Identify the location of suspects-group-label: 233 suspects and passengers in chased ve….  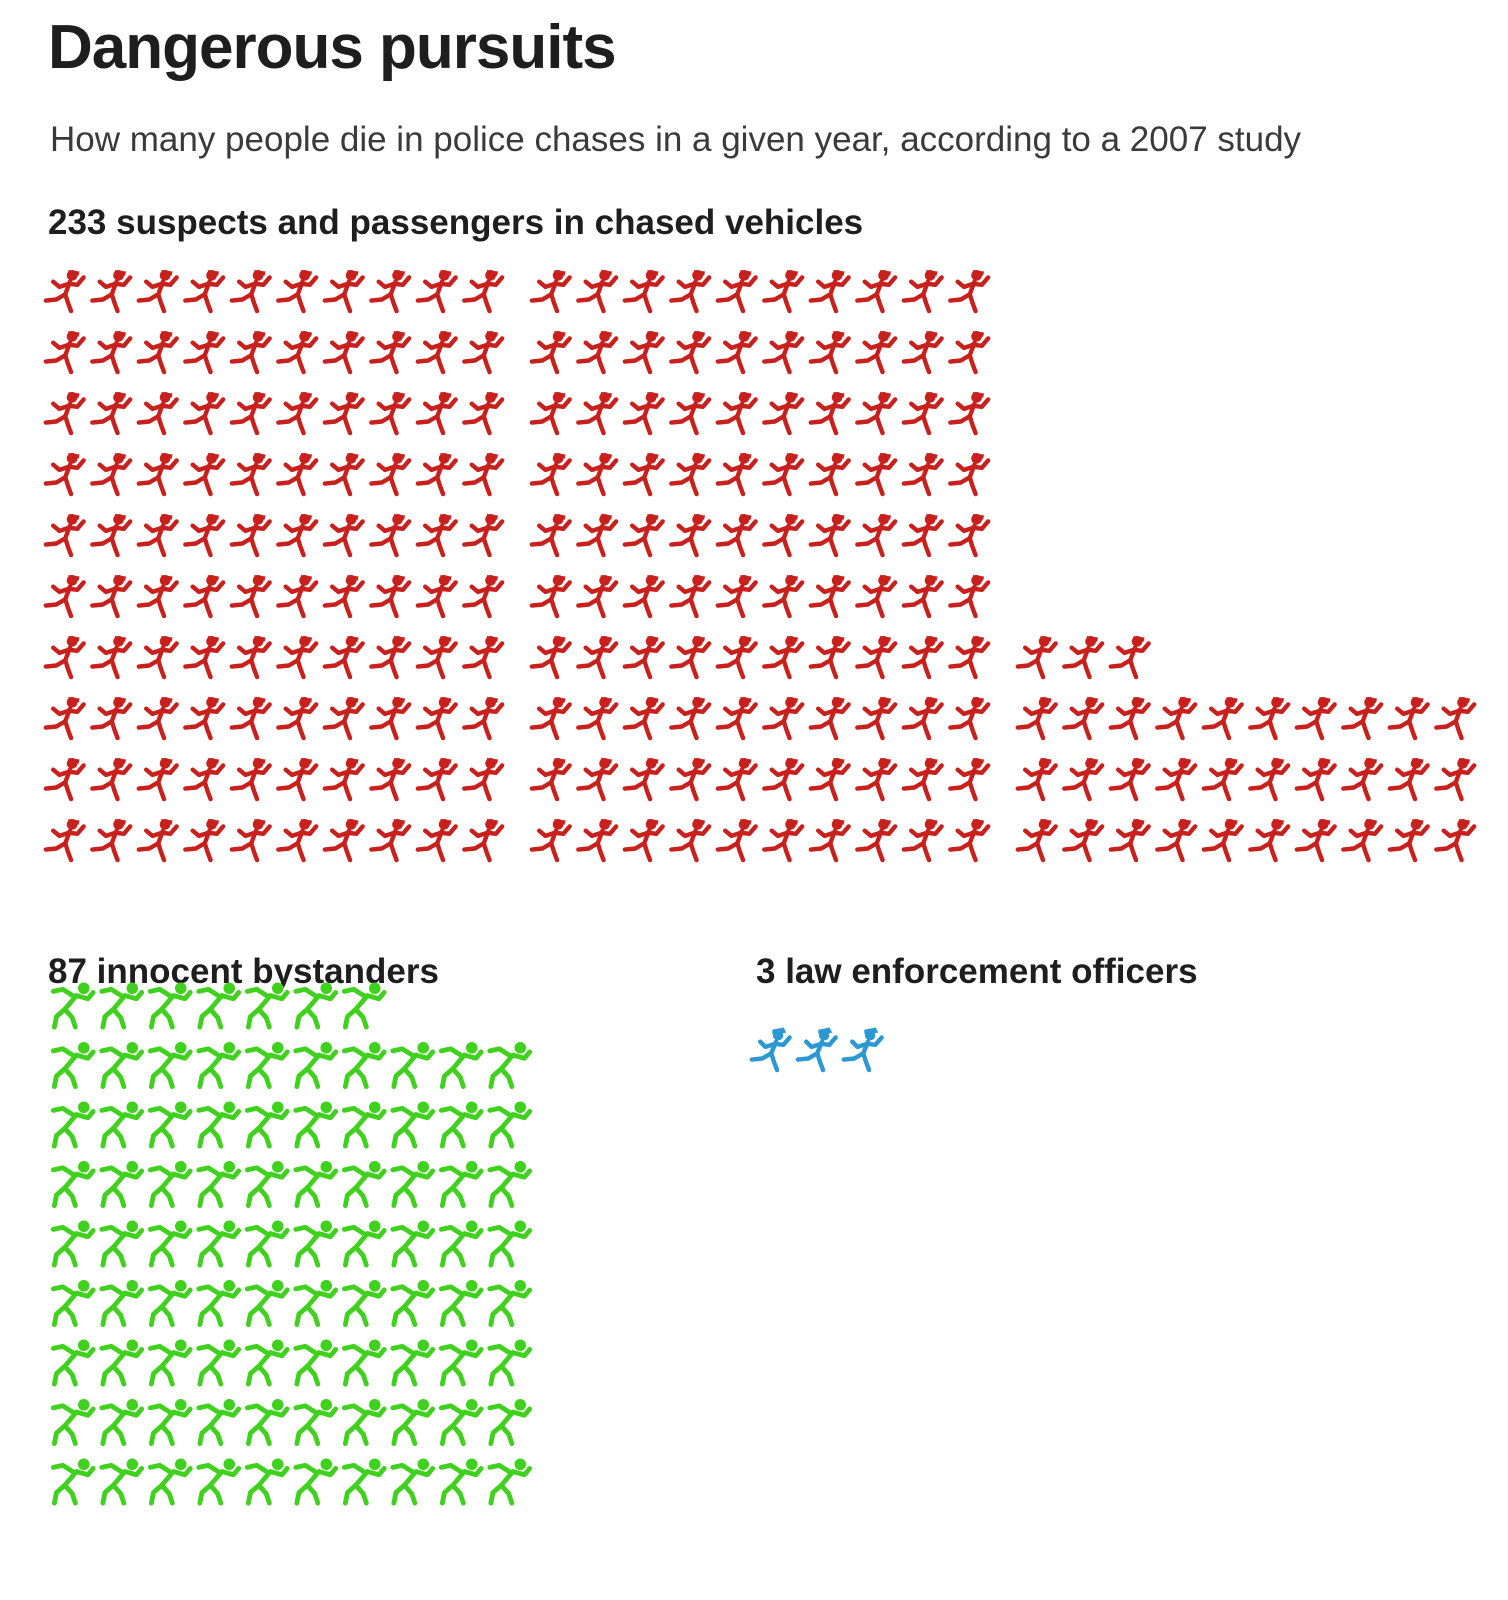
(456, 222).